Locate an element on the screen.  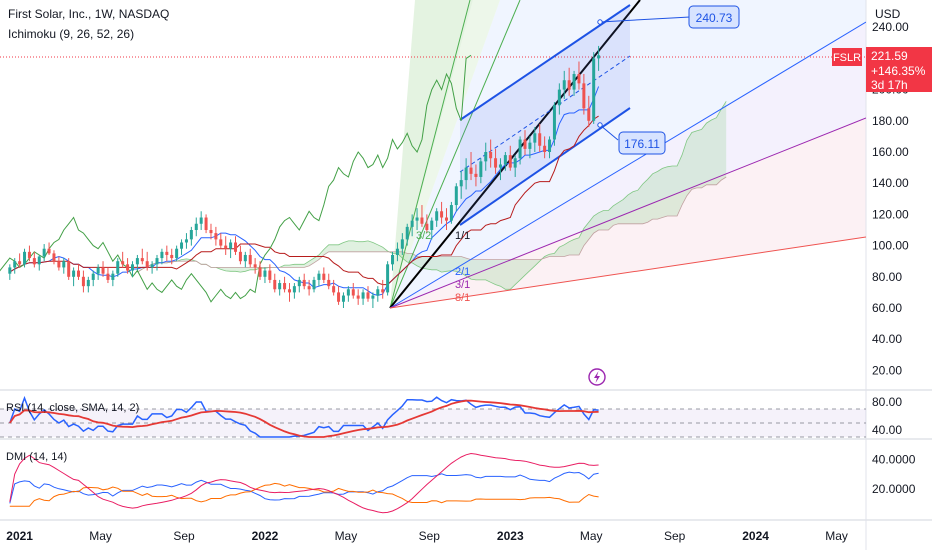
time-tick-5: Sep is located at coordinates (430, 536).